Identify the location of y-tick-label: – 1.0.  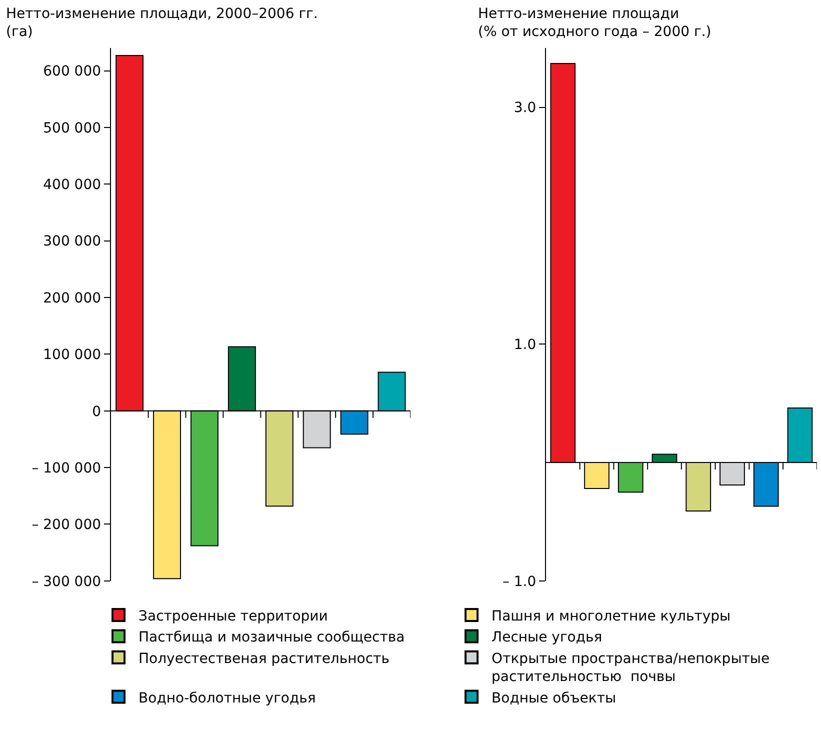
(519, 582).